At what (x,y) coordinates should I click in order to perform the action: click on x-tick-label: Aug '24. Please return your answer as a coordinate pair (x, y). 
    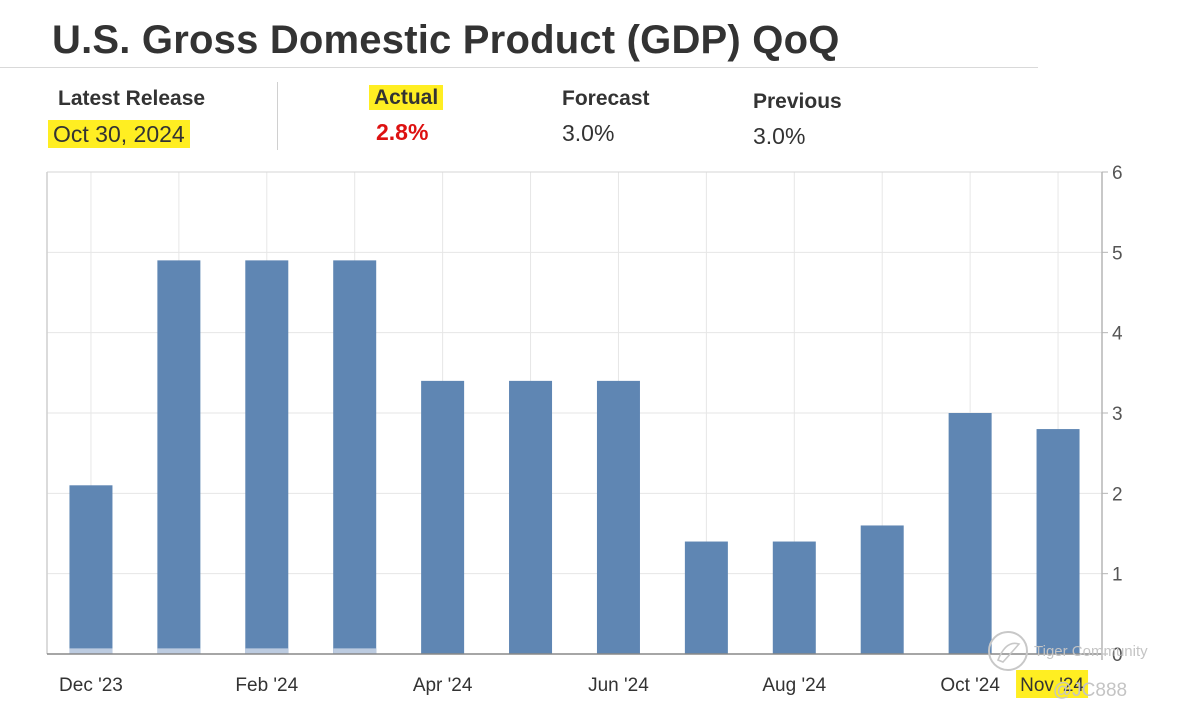
    Looking at the image, I should click on (794, 685).